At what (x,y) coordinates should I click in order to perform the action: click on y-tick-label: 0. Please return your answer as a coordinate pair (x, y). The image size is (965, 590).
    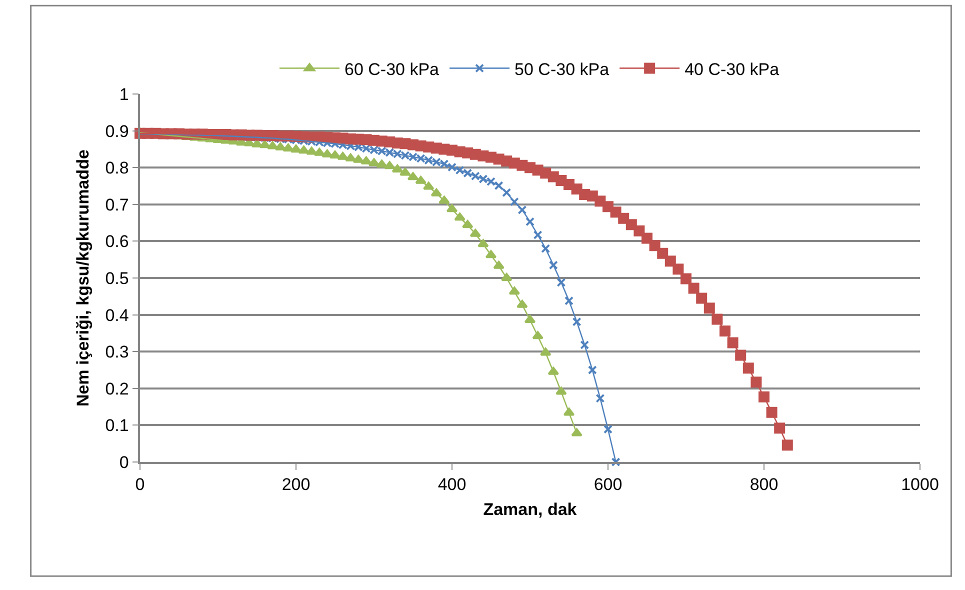
    Looking at the image, I should click on (124, 462).